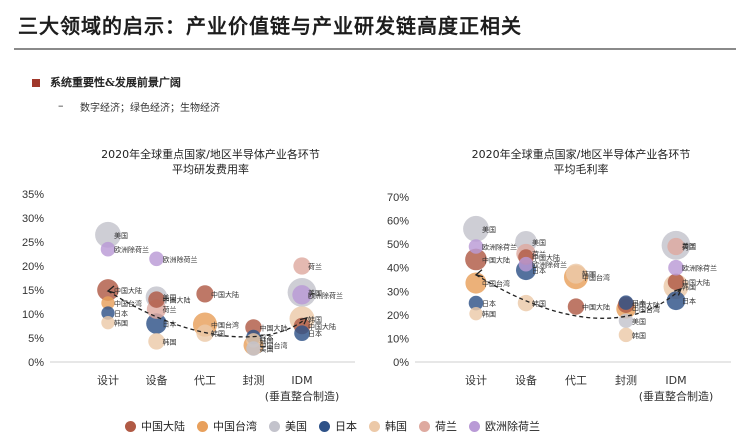 This screenshot has width=747, height=439. What do you see at coordinates (301, 380) in the screenshot?
I see `x-tick-label: IDM` at bounding box center [301, 380].